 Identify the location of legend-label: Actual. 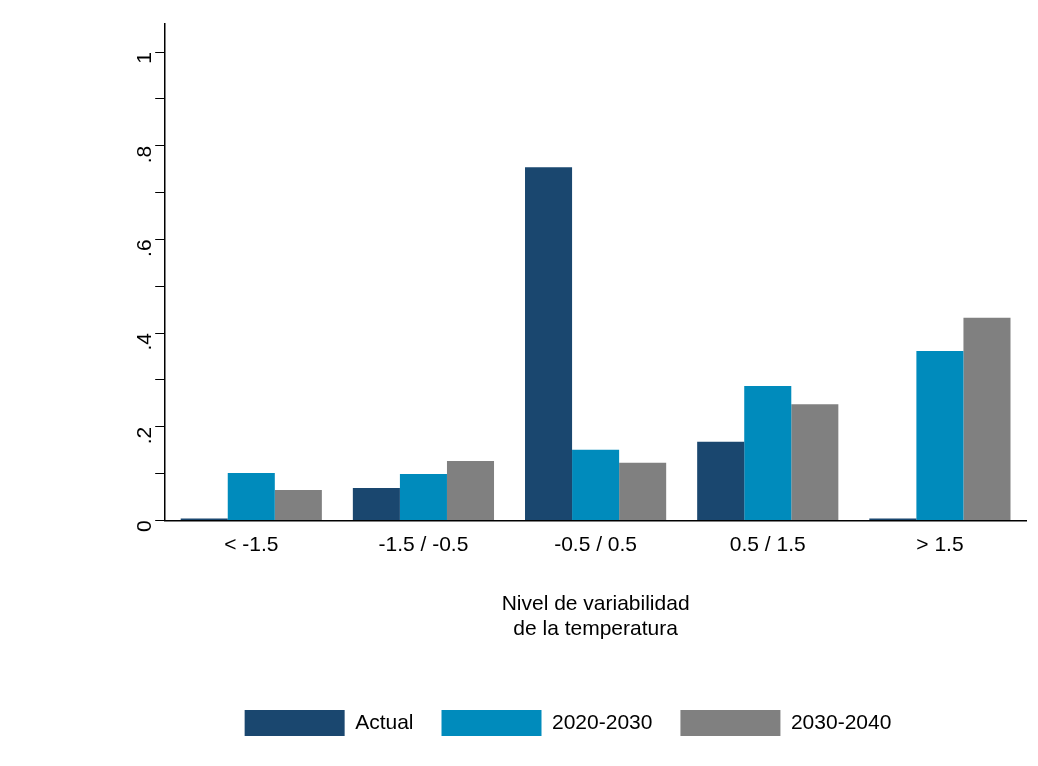
(384, 721).